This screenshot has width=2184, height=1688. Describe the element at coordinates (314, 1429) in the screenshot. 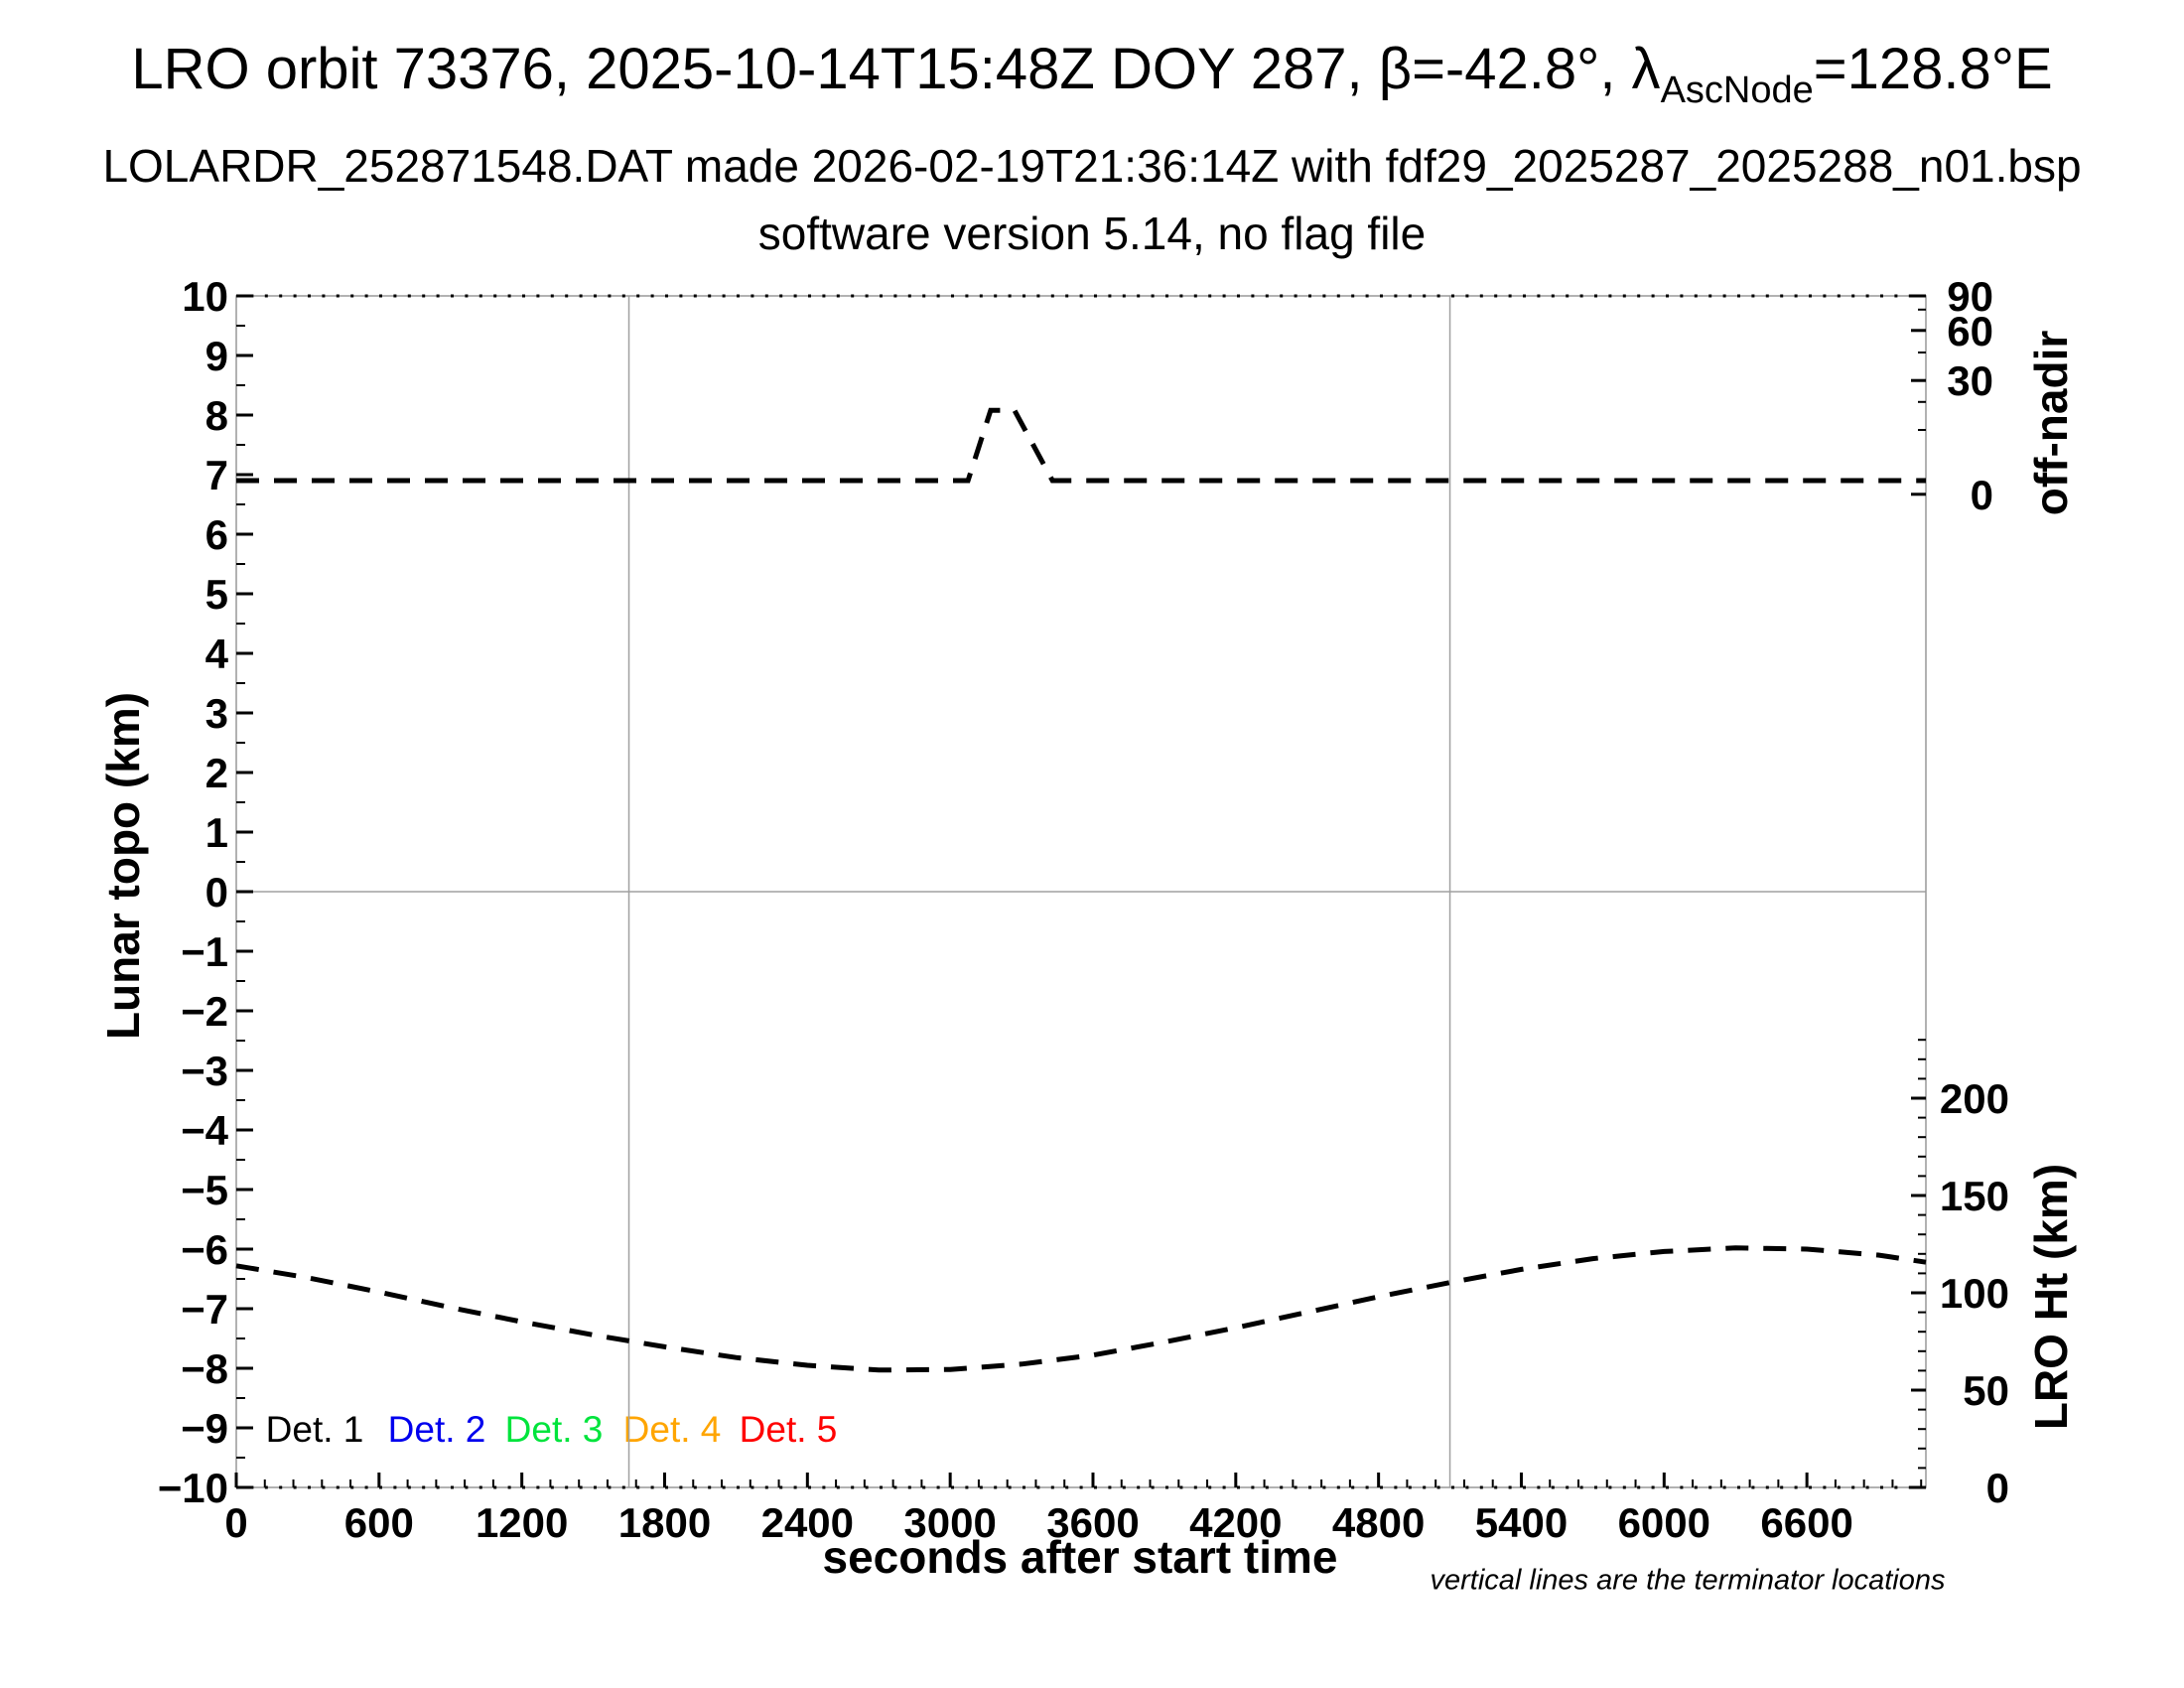

I see `legend-item-det-1: Det. 1` at that location.